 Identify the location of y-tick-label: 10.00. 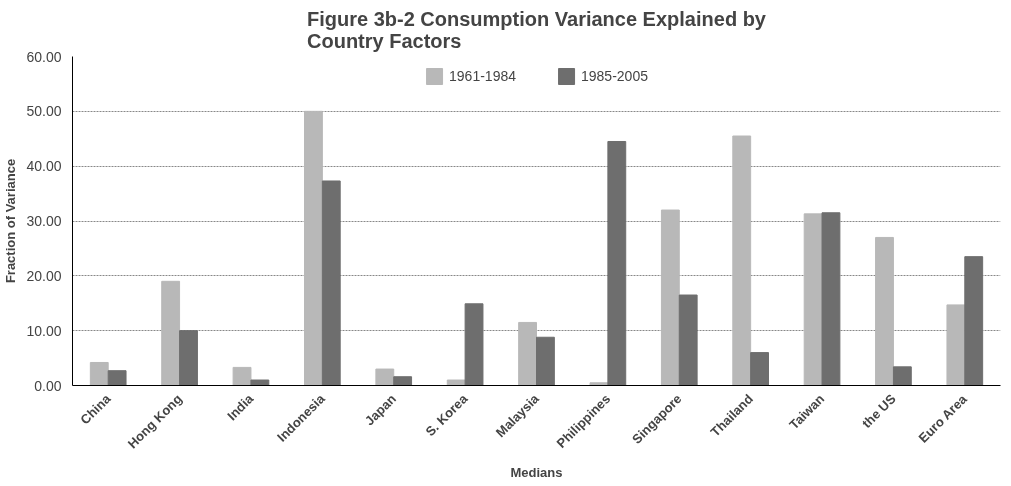
(44, 330).